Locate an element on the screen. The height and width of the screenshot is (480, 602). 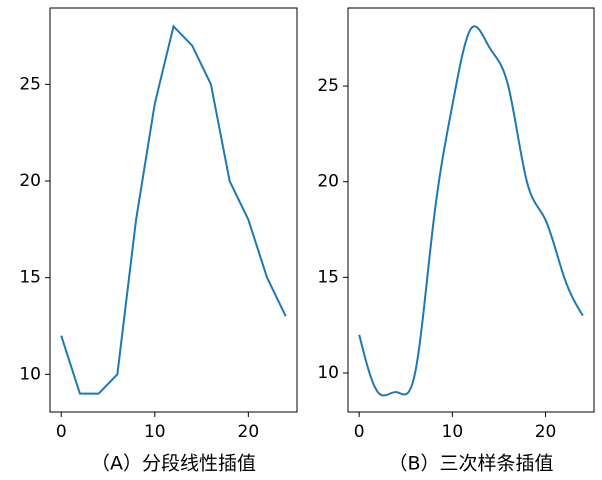
x-axis-label: （B）三次样条插值 is located at coordinates (470, 464).